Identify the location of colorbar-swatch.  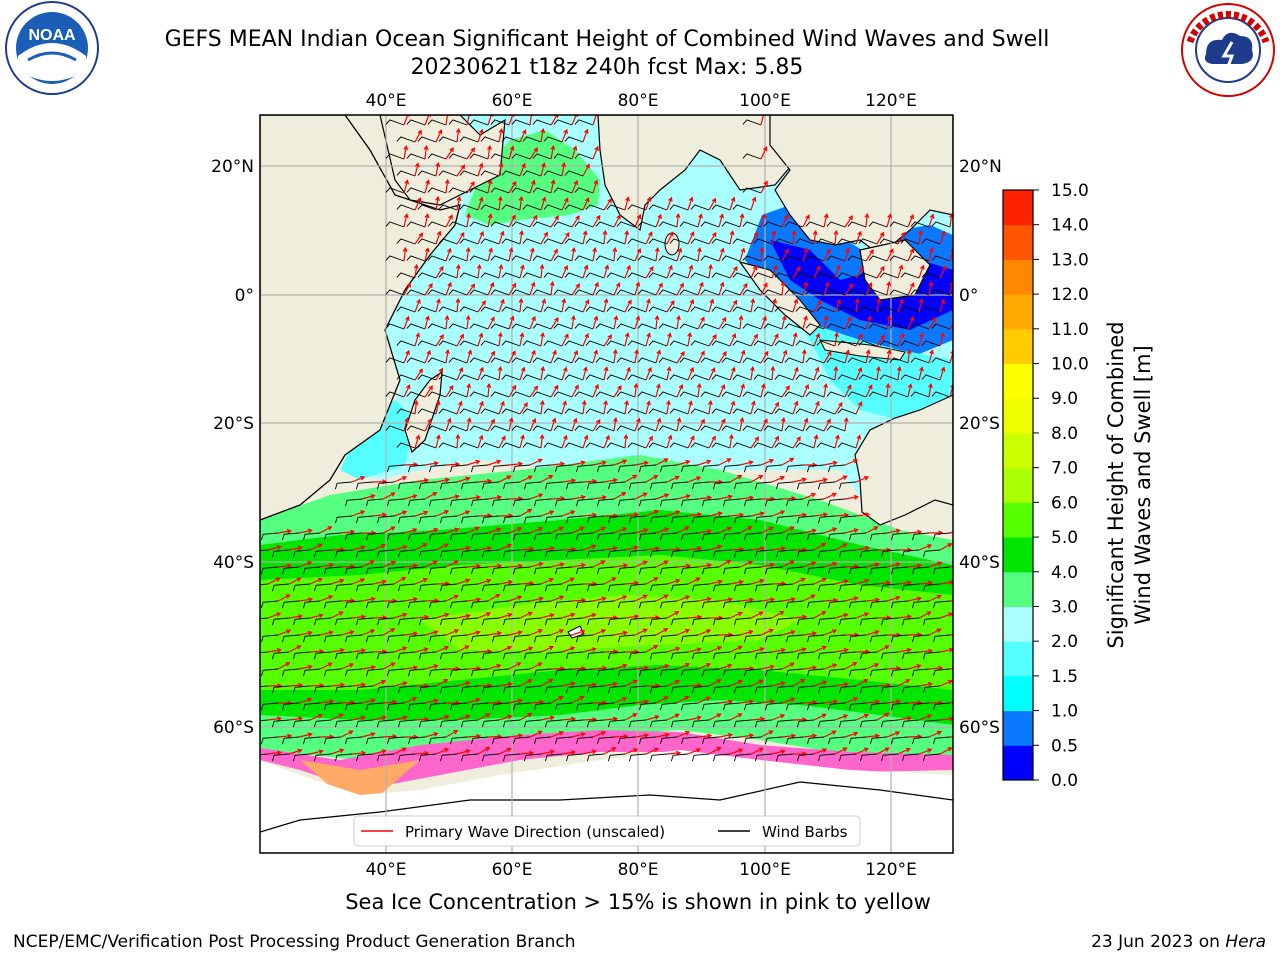
(1018, 381).